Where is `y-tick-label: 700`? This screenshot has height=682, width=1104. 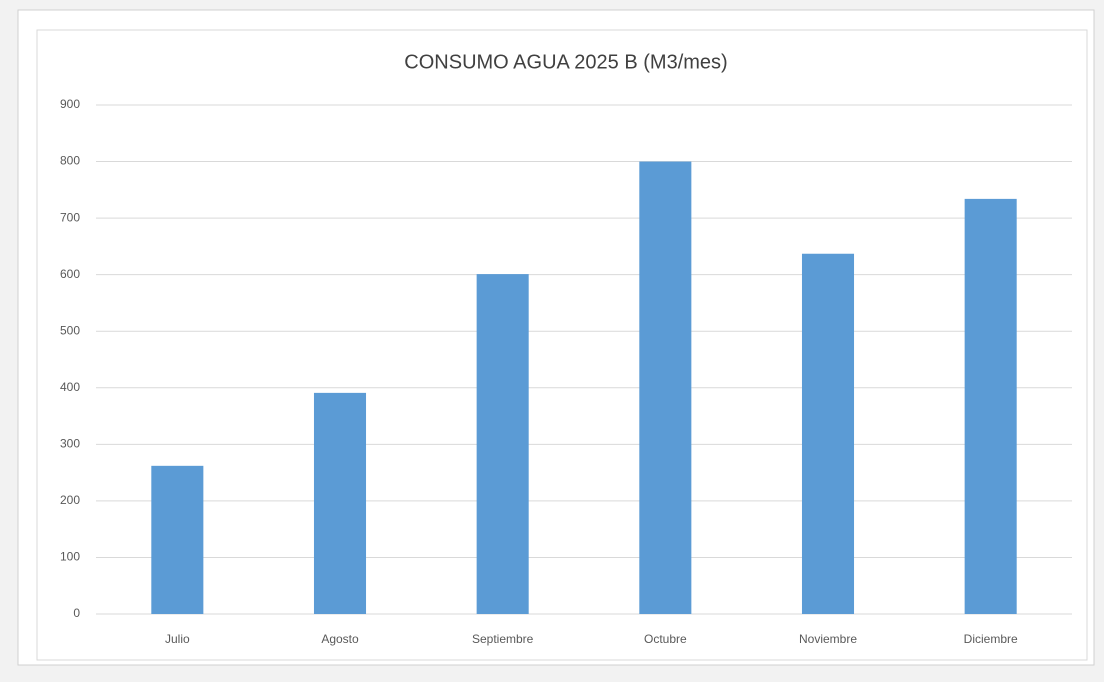
y-tick-label: 700 is located at coordinates (70, 217).